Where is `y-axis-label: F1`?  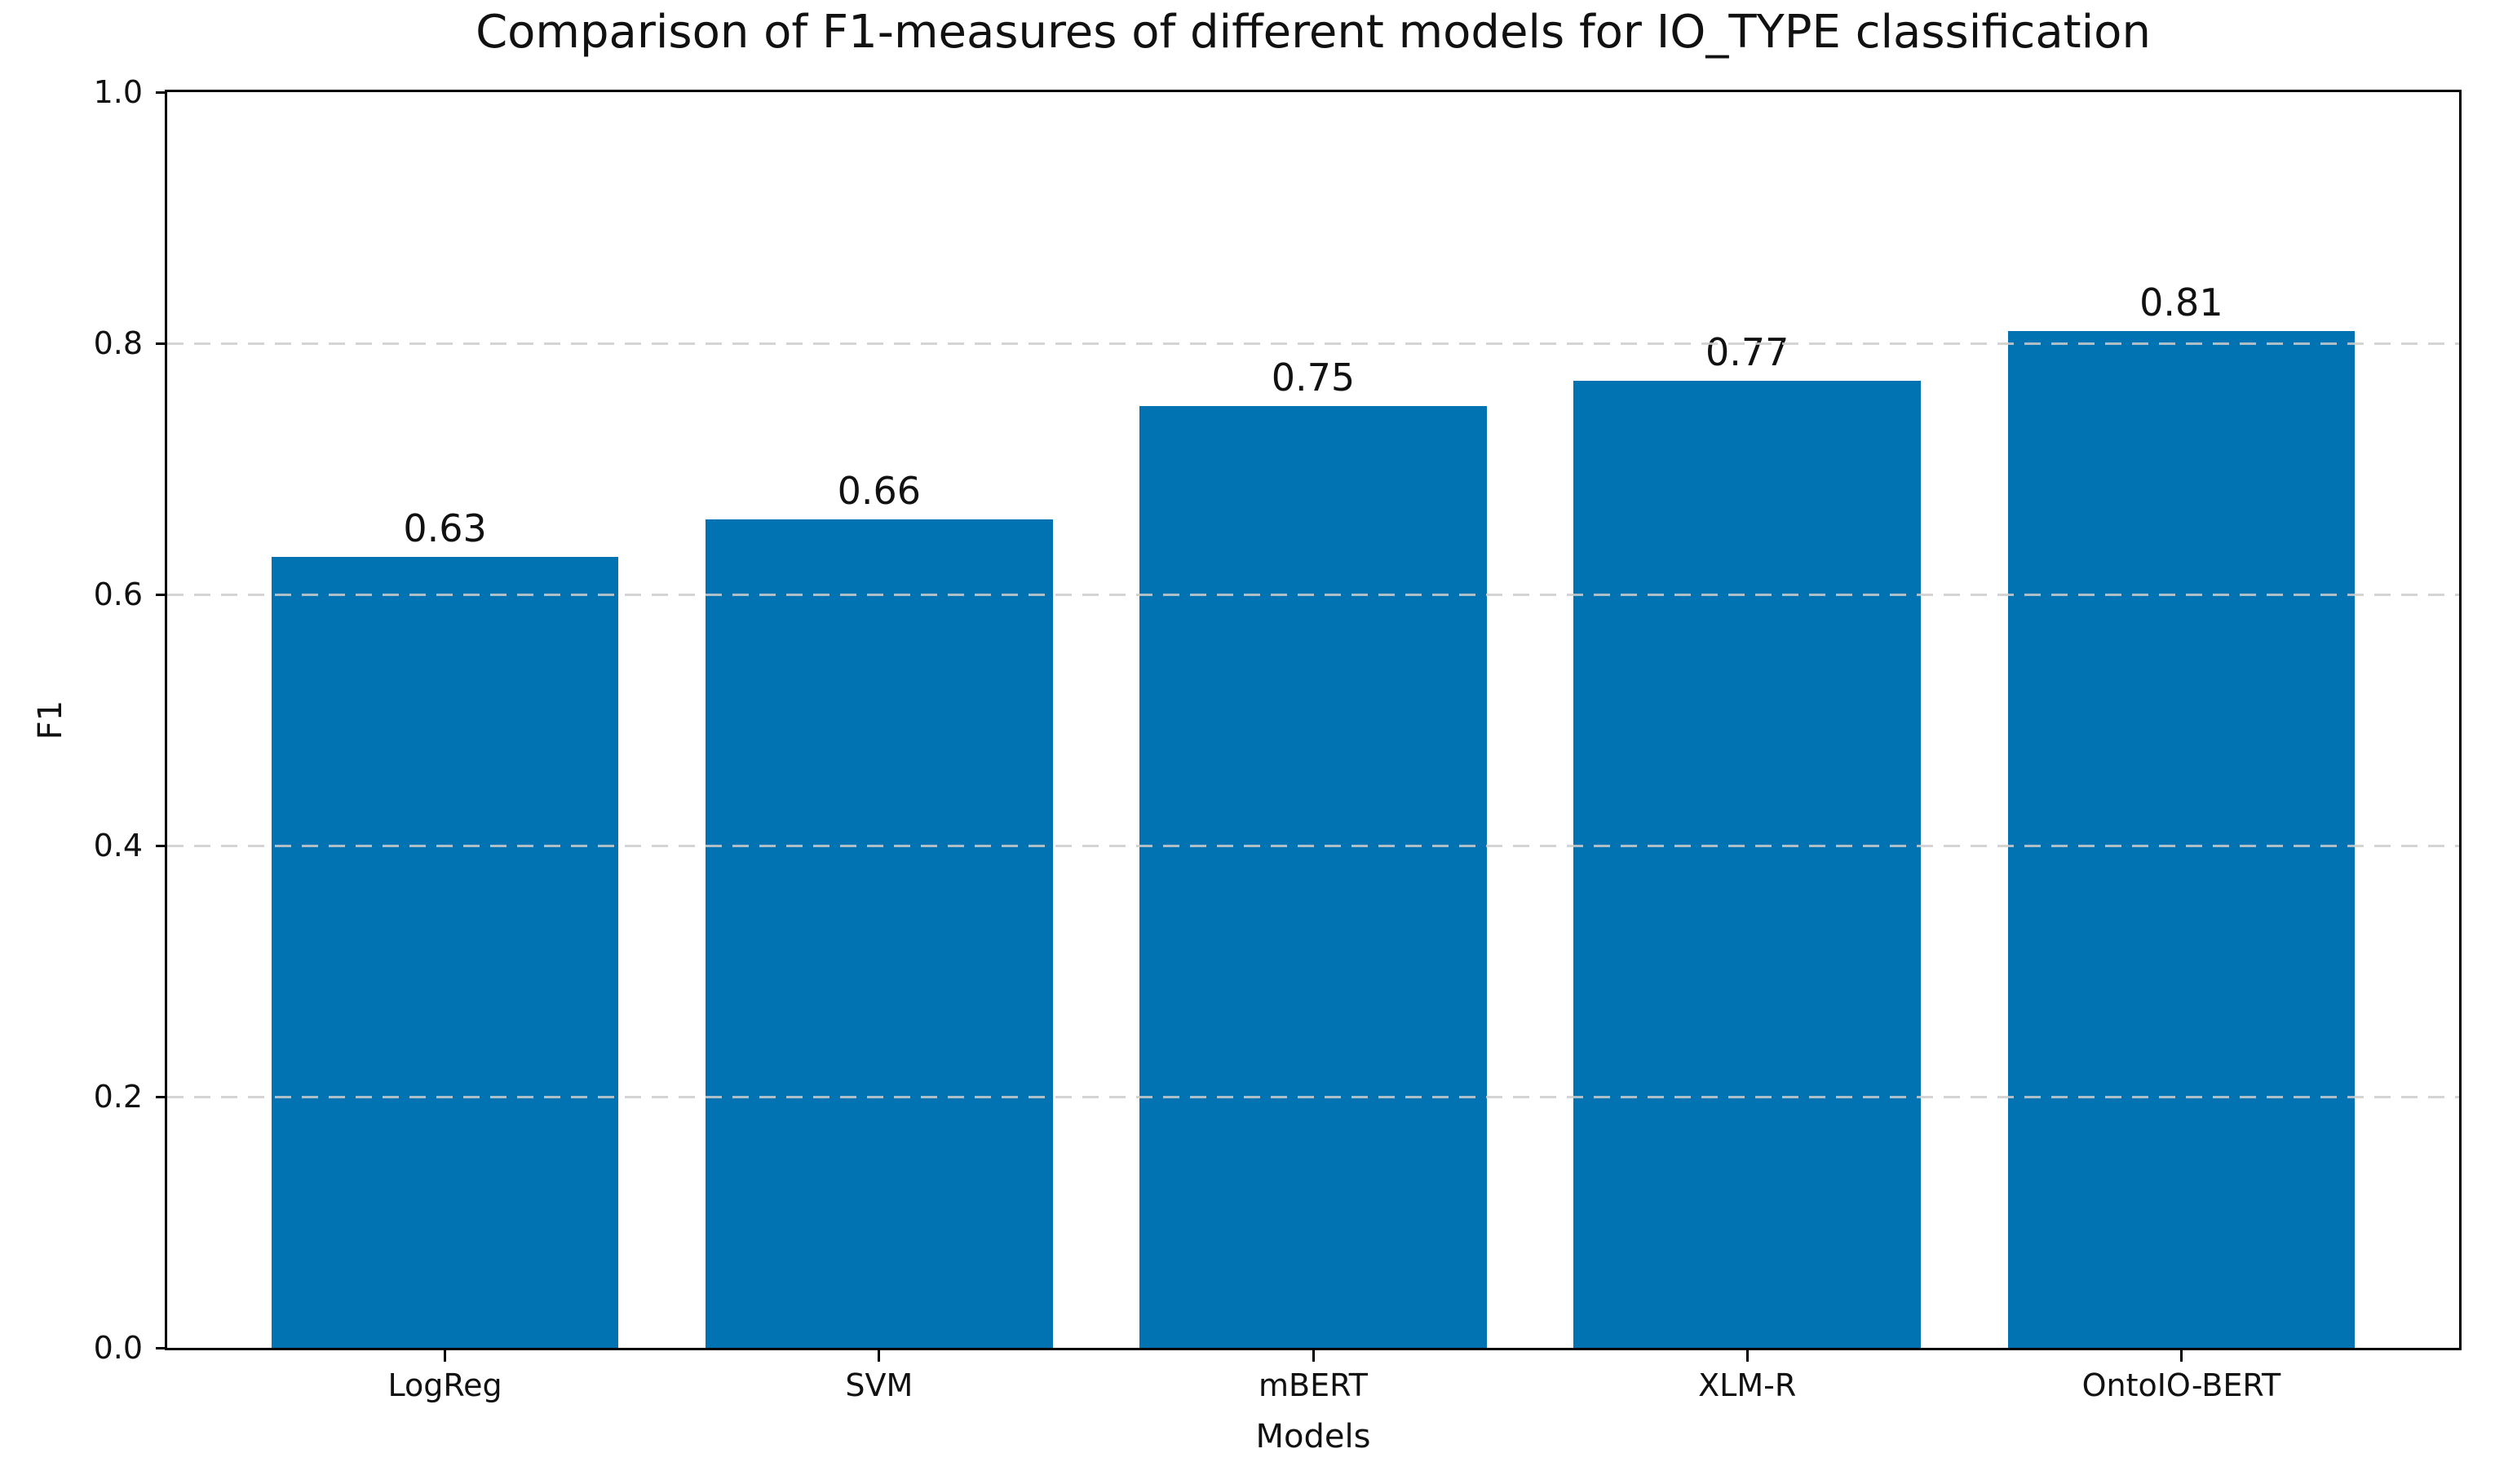
y-axis-label: F1 is located at coordinates (50, 720).